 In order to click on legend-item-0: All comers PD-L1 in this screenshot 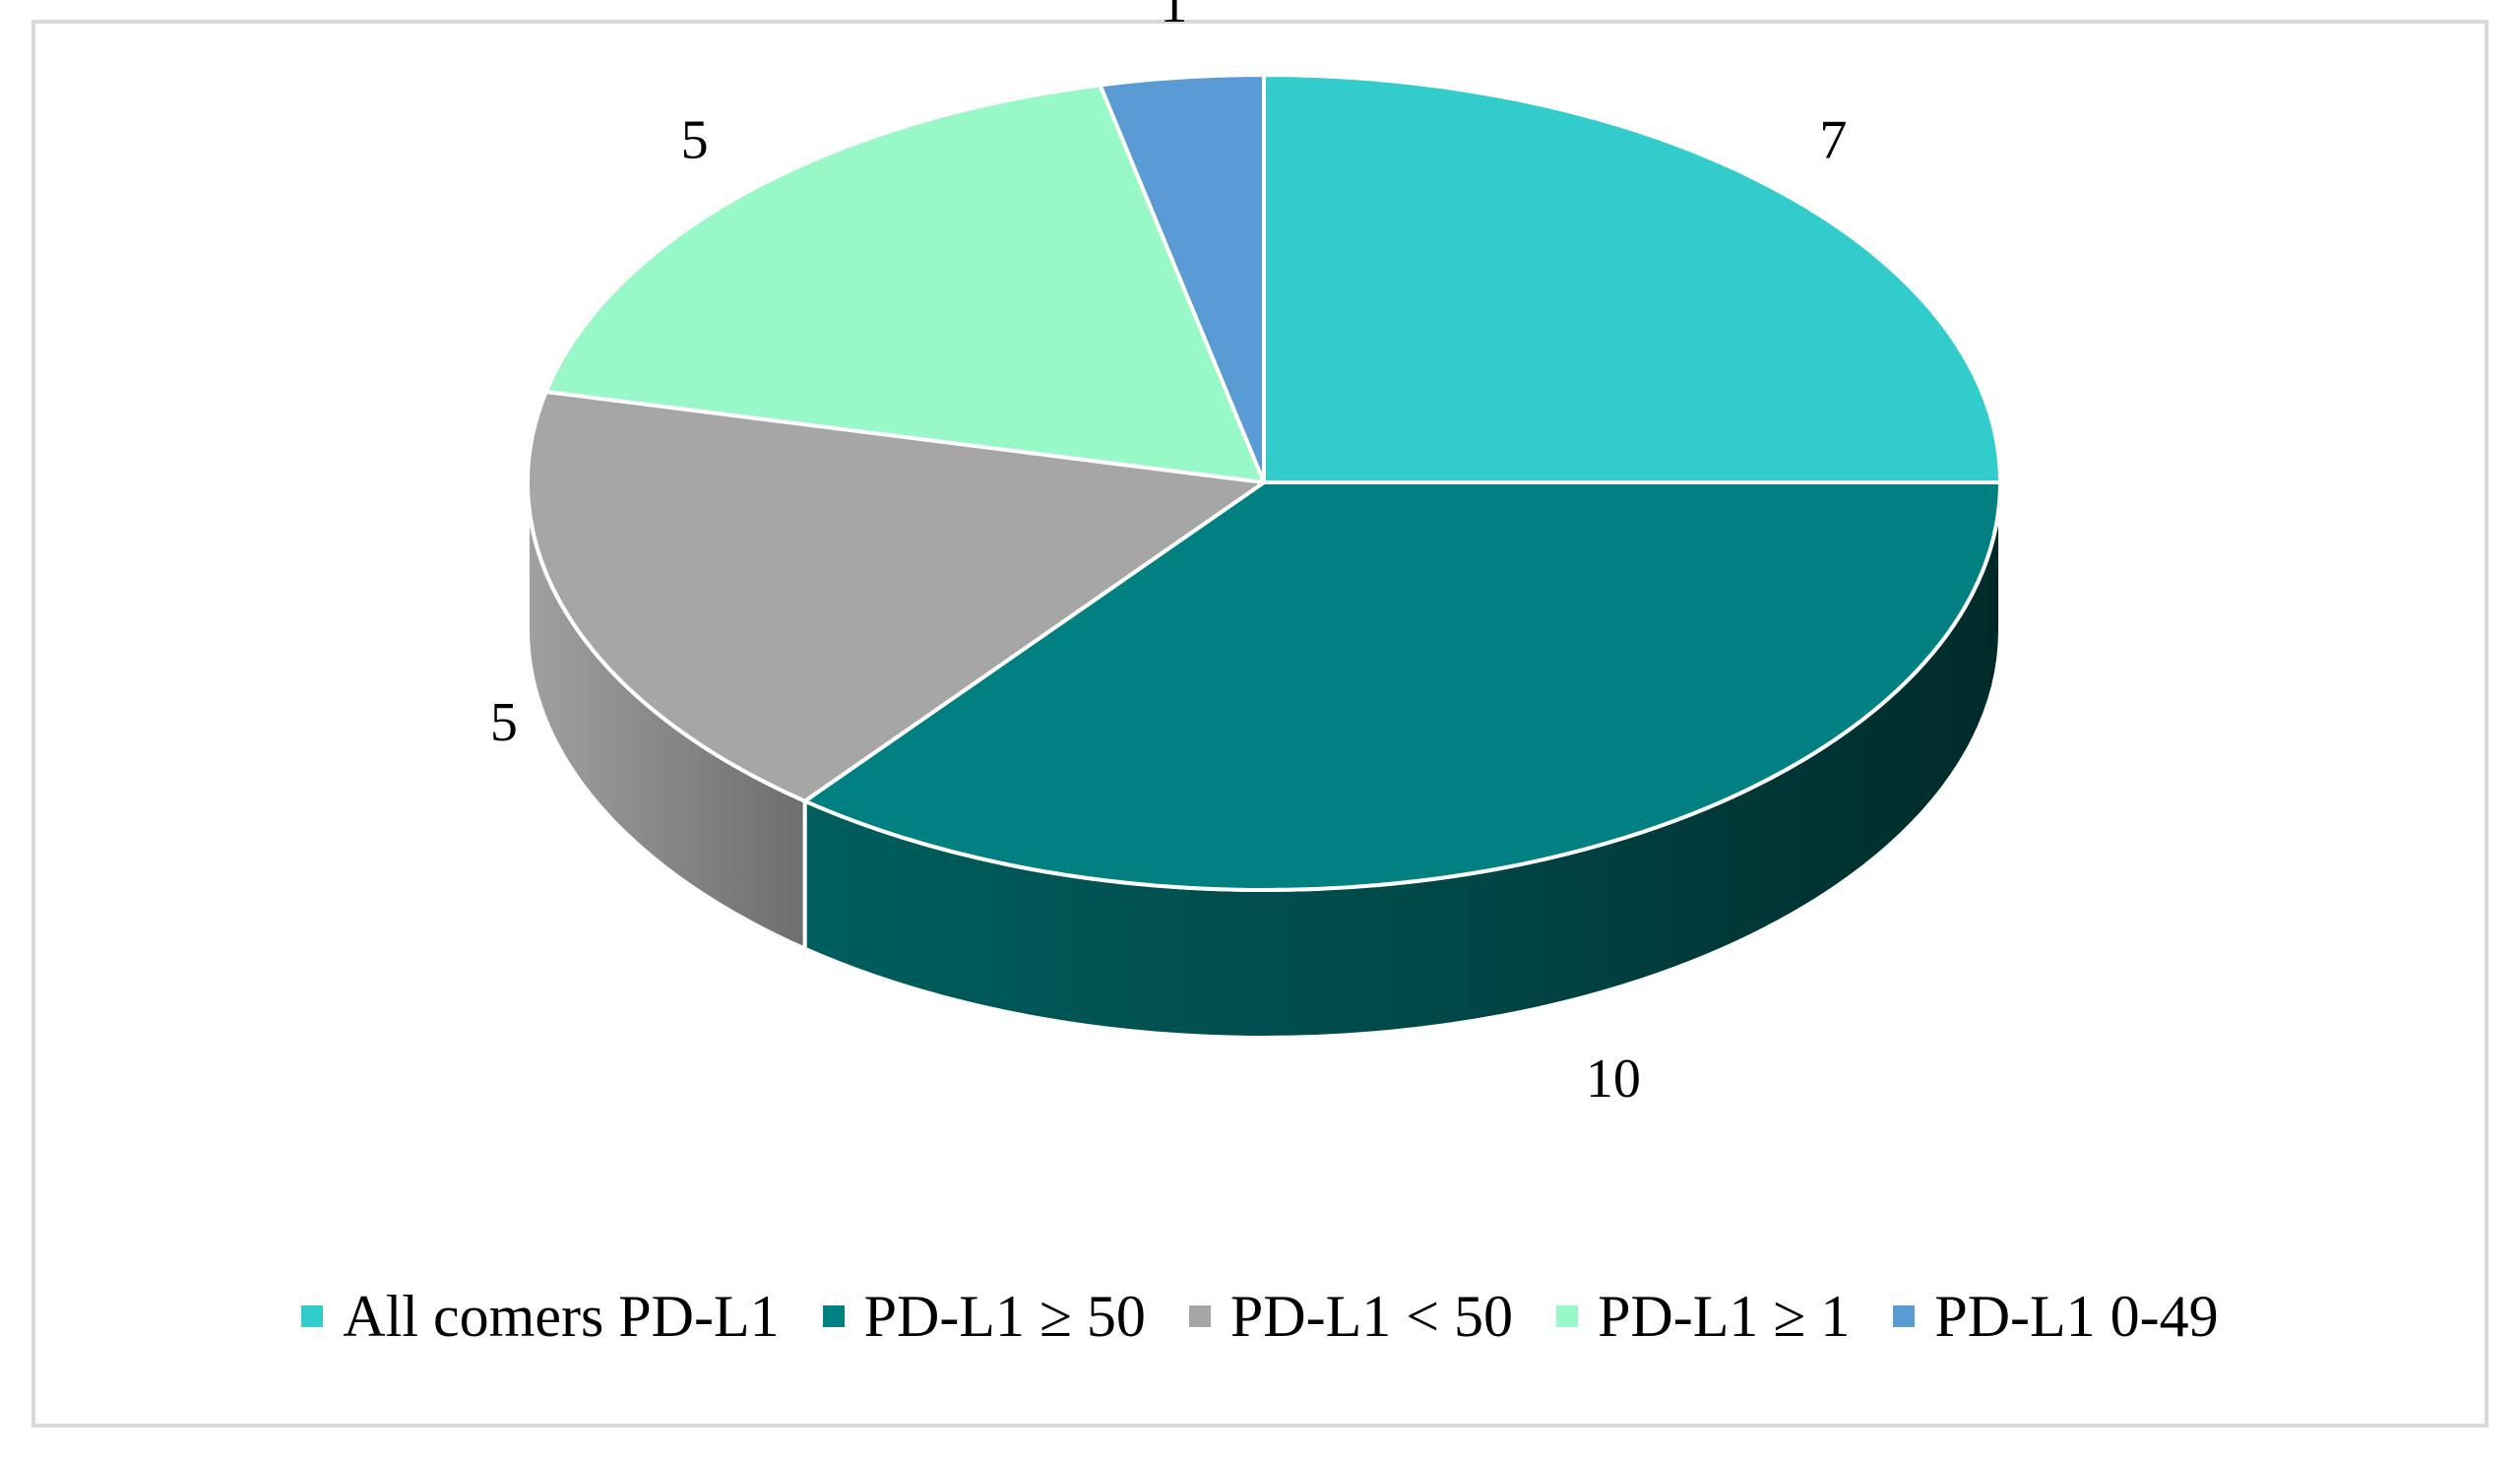, I will do `click(540, 1317)`.